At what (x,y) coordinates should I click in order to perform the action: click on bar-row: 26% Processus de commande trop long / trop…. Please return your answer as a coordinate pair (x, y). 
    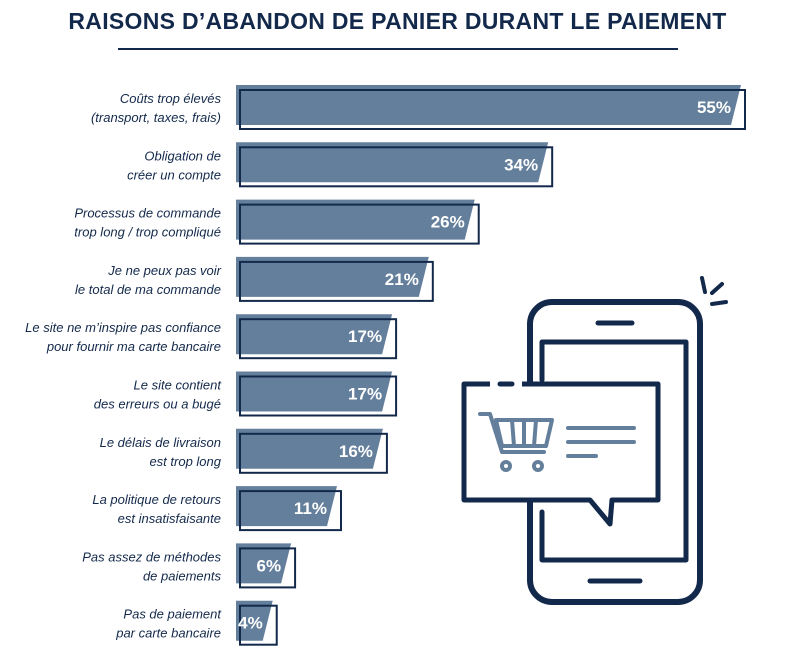
    Looking at the image, I should click on (277, 222).